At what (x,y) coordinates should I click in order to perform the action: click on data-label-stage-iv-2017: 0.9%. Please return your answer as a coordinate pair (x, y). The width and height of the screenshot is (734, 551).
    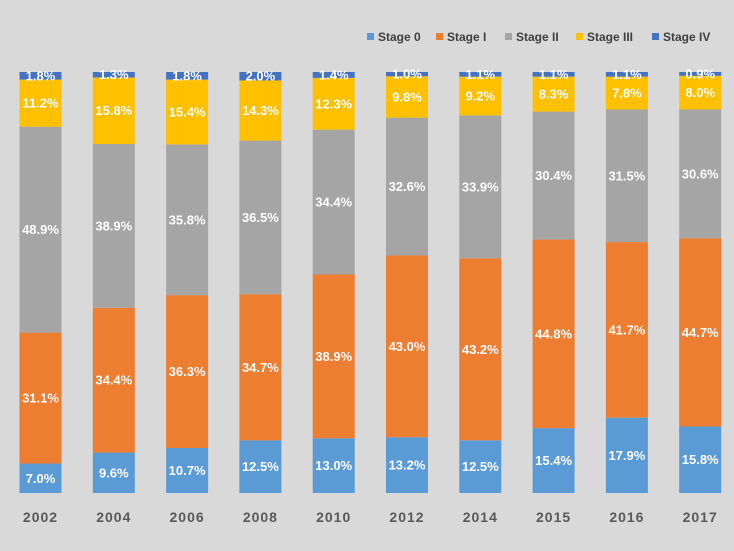
    Looking at the image, I should click on (700, 73).